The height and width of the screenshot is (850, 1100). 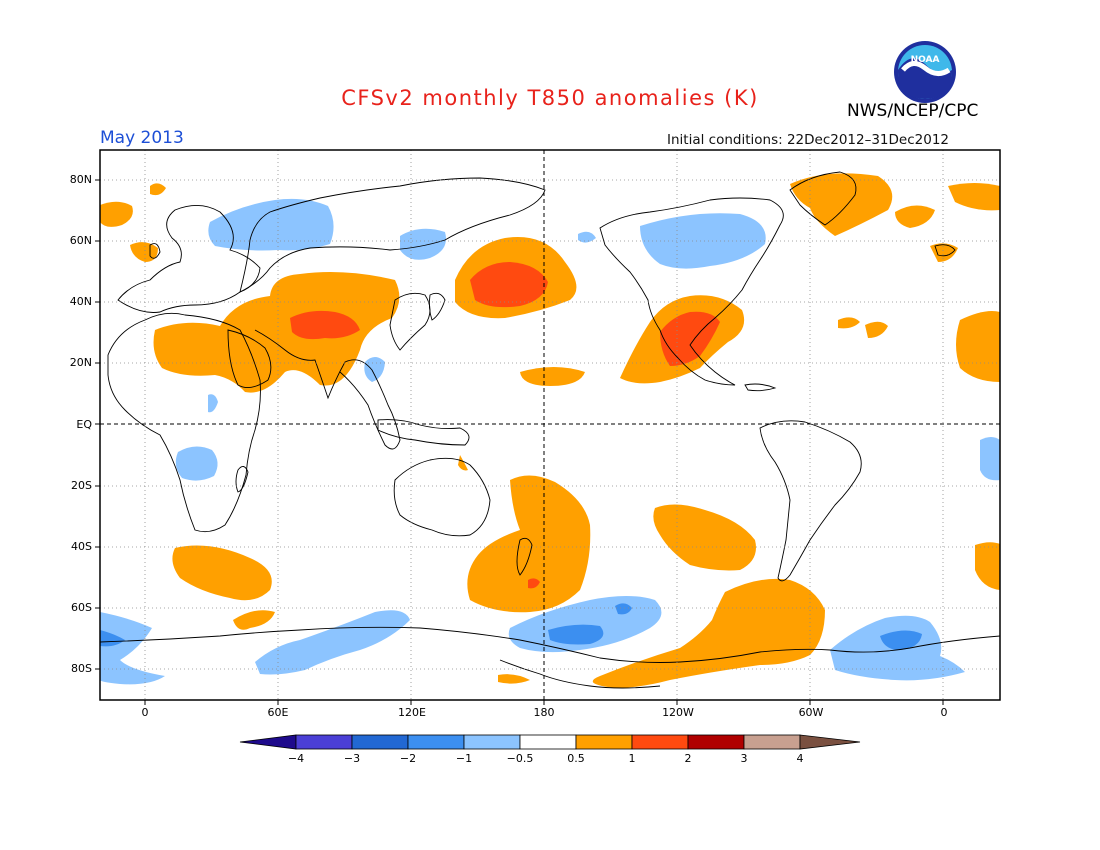 I want to click on legend-label: −1, so click(x=464, y=758).